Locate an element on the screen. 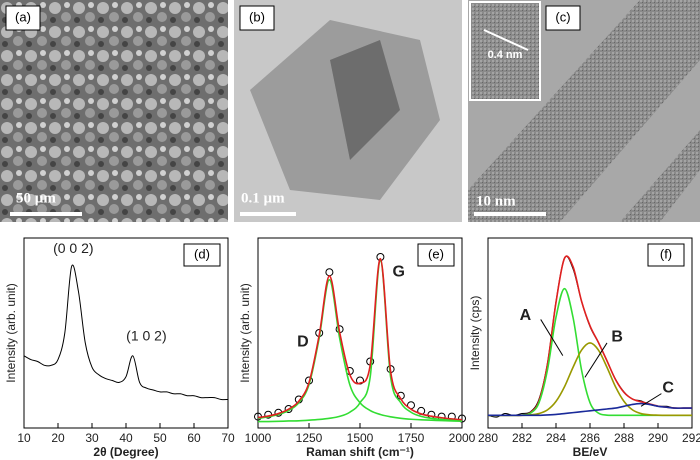  x-axis-label: 2θ (Degree) is located at coordinates (125, 452).